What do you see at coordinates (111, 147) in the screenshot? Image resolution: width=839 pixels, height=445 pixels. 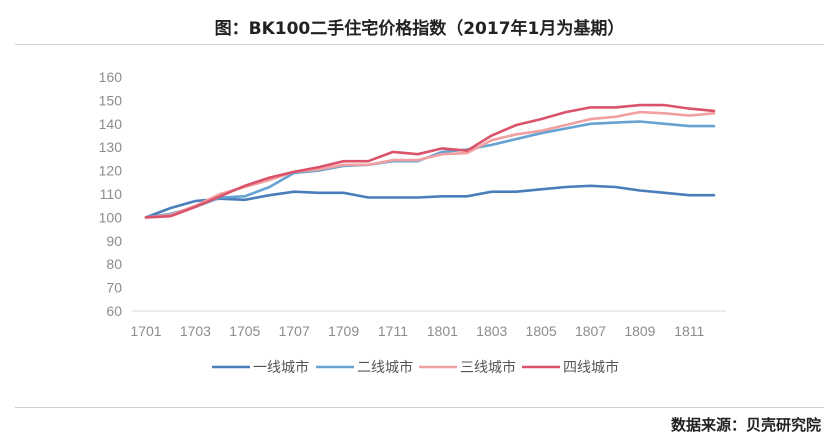 I see `y-tick-label: 130` at bounding box center [111, 147].